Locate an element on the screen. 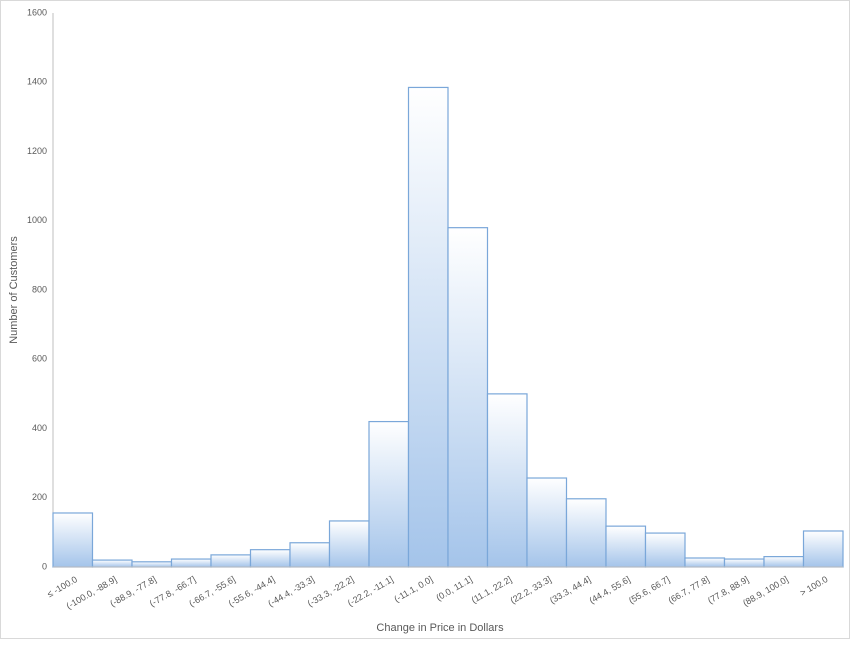 This screenshot has width=850, height=662. x-axis-title: Change in Price in Dollars is located at coordinates (440, 628).